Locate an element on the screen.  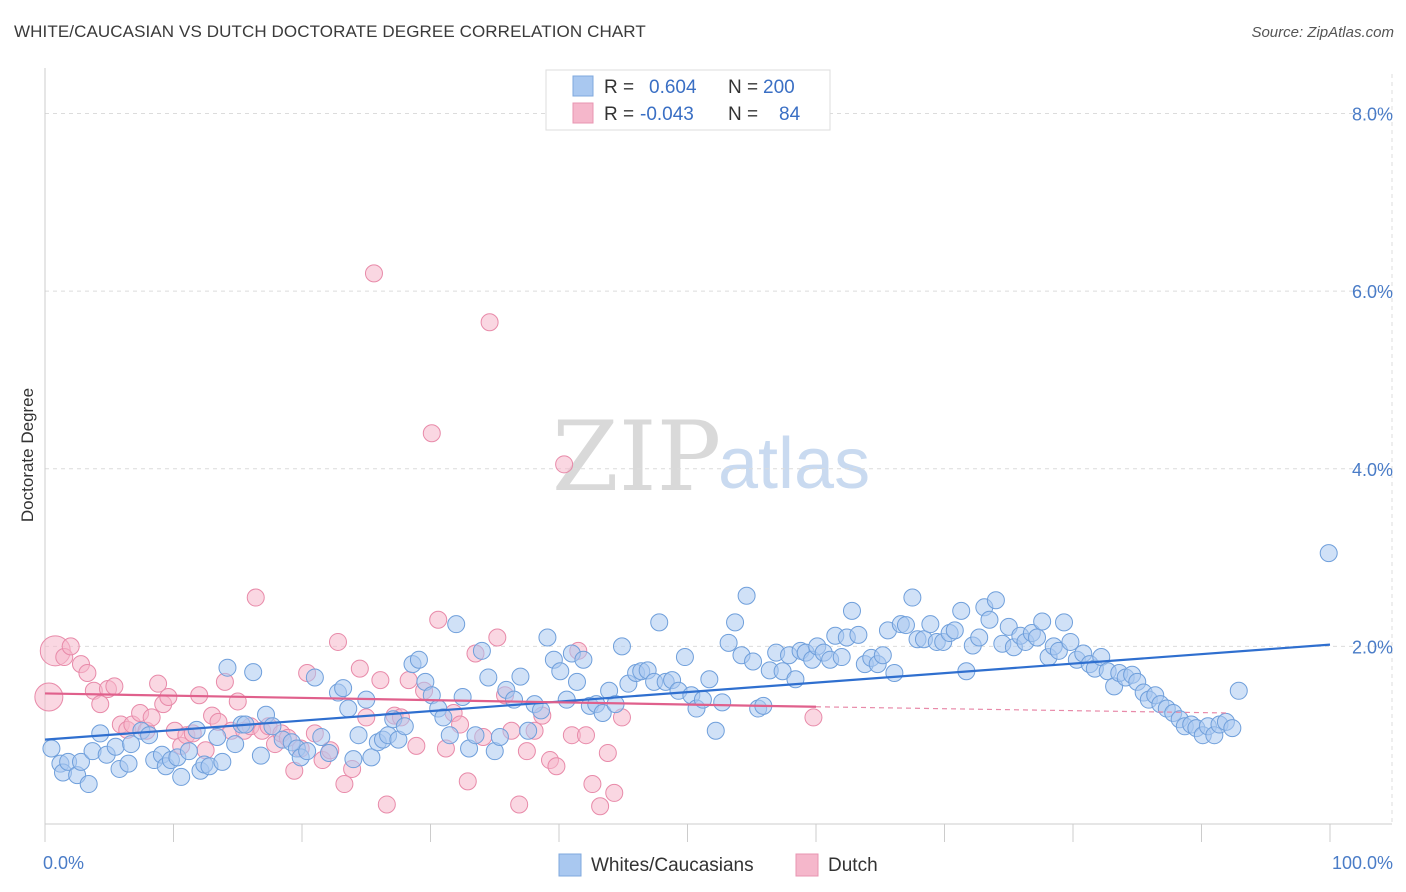
trend-lines is located at coordinates (687, 692).